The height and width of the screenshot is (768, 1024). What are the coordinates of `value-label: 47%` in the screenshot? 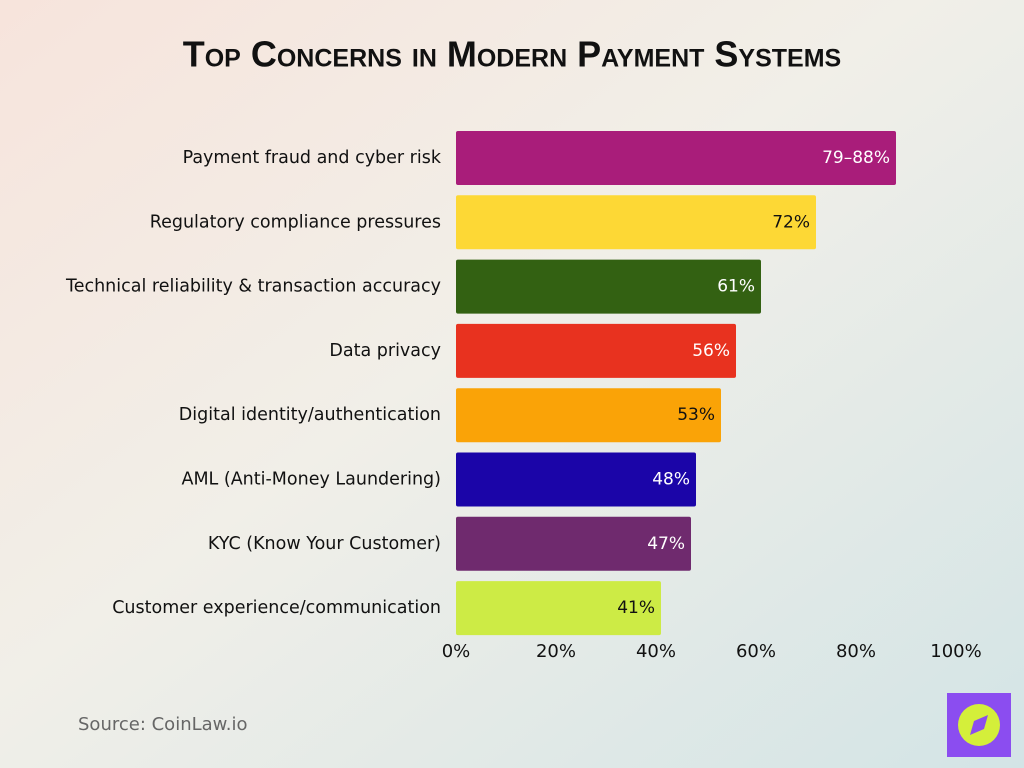 It's located at (666, 544).